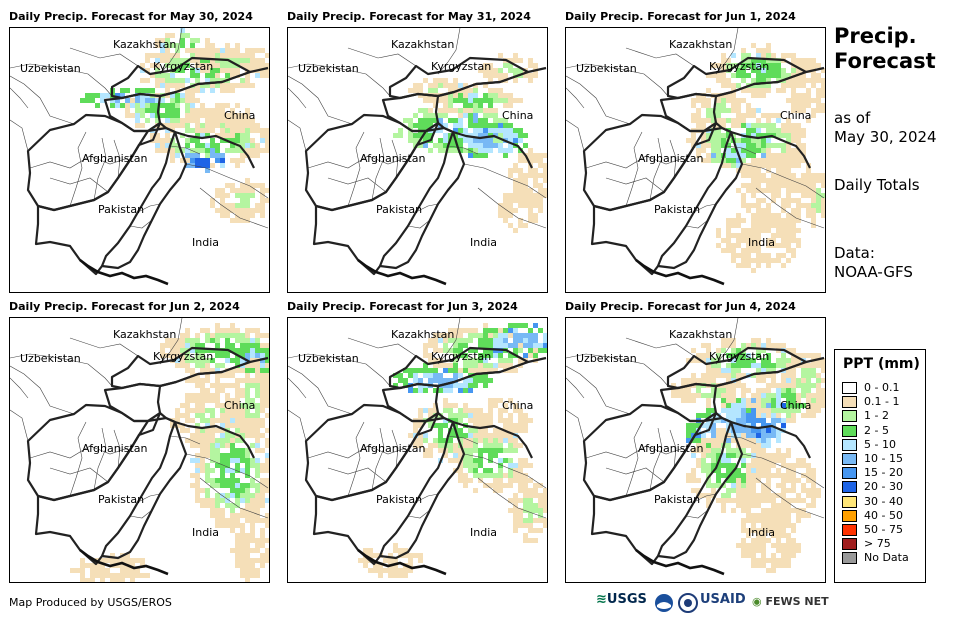 This screenshot has width=970, height=619. What do you see at coordinates (680, 16) in the screenshot?
I see `panel-title-3: Daily Precip. Forecast for Jun 1, 2024` at bounding box center [680, 16].